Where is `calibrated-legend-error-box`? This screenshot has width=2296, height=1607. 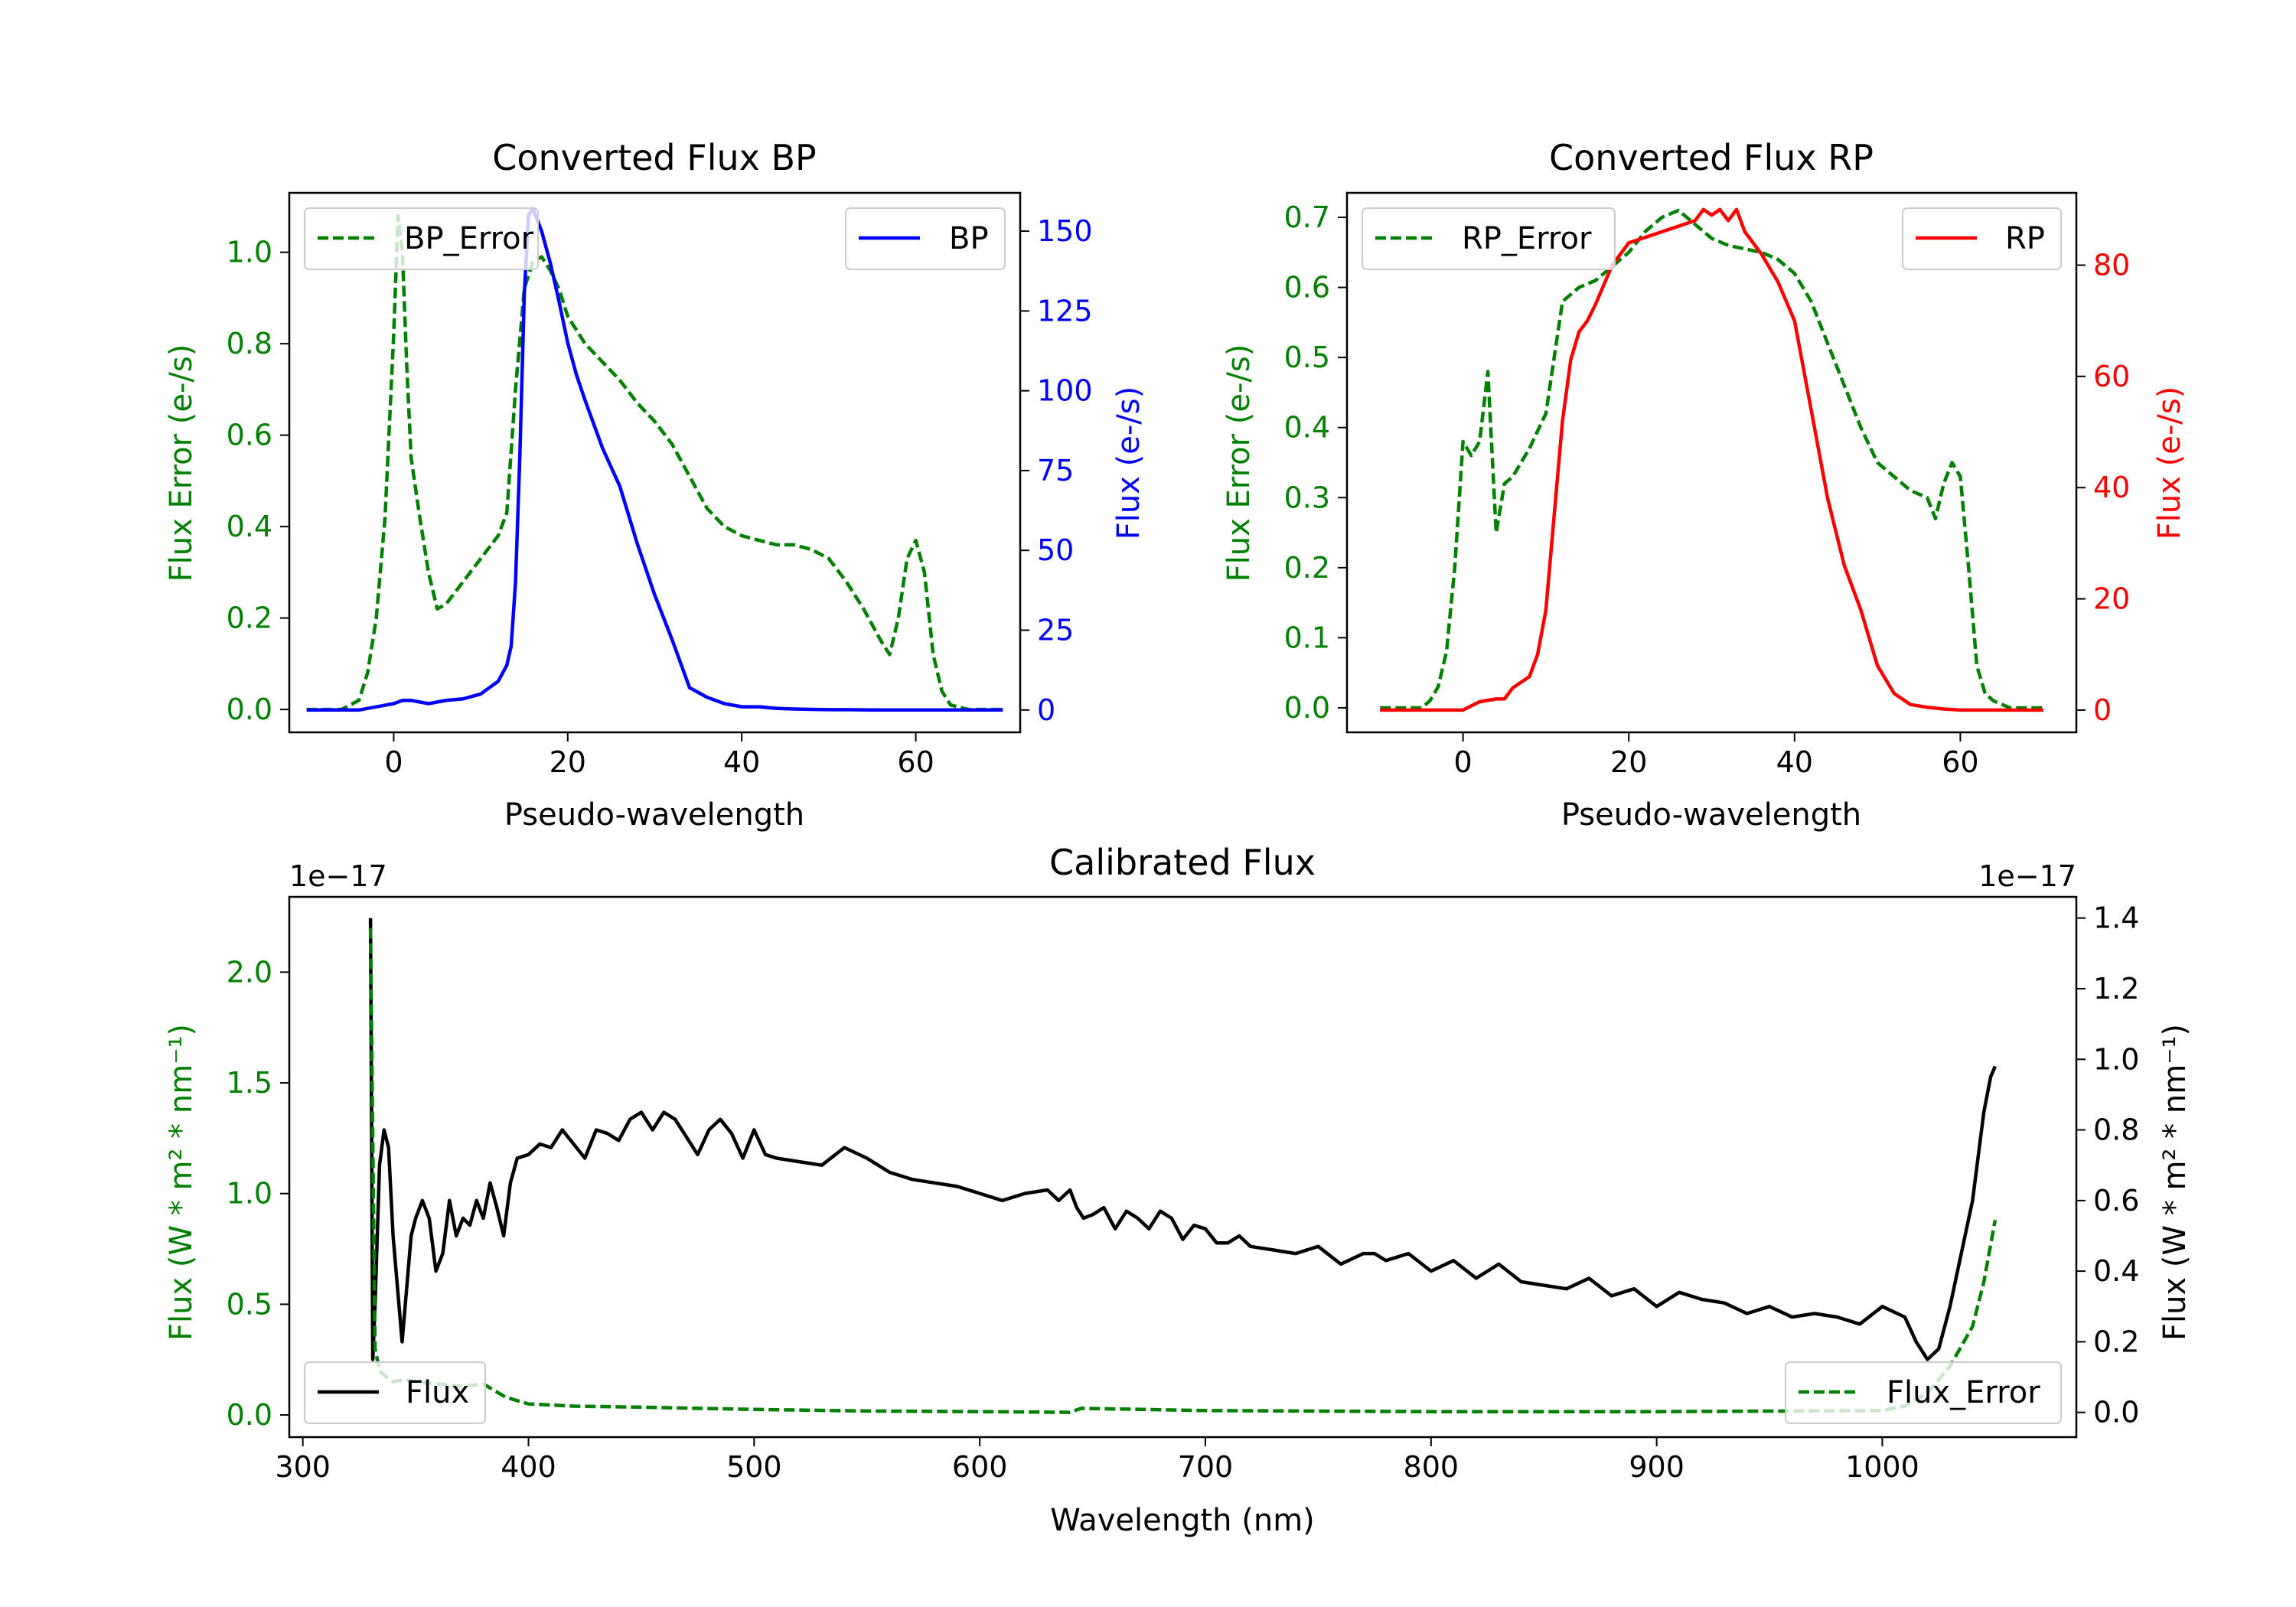 calibrated-legend-error-box is located at coordinates (1923, 1392).